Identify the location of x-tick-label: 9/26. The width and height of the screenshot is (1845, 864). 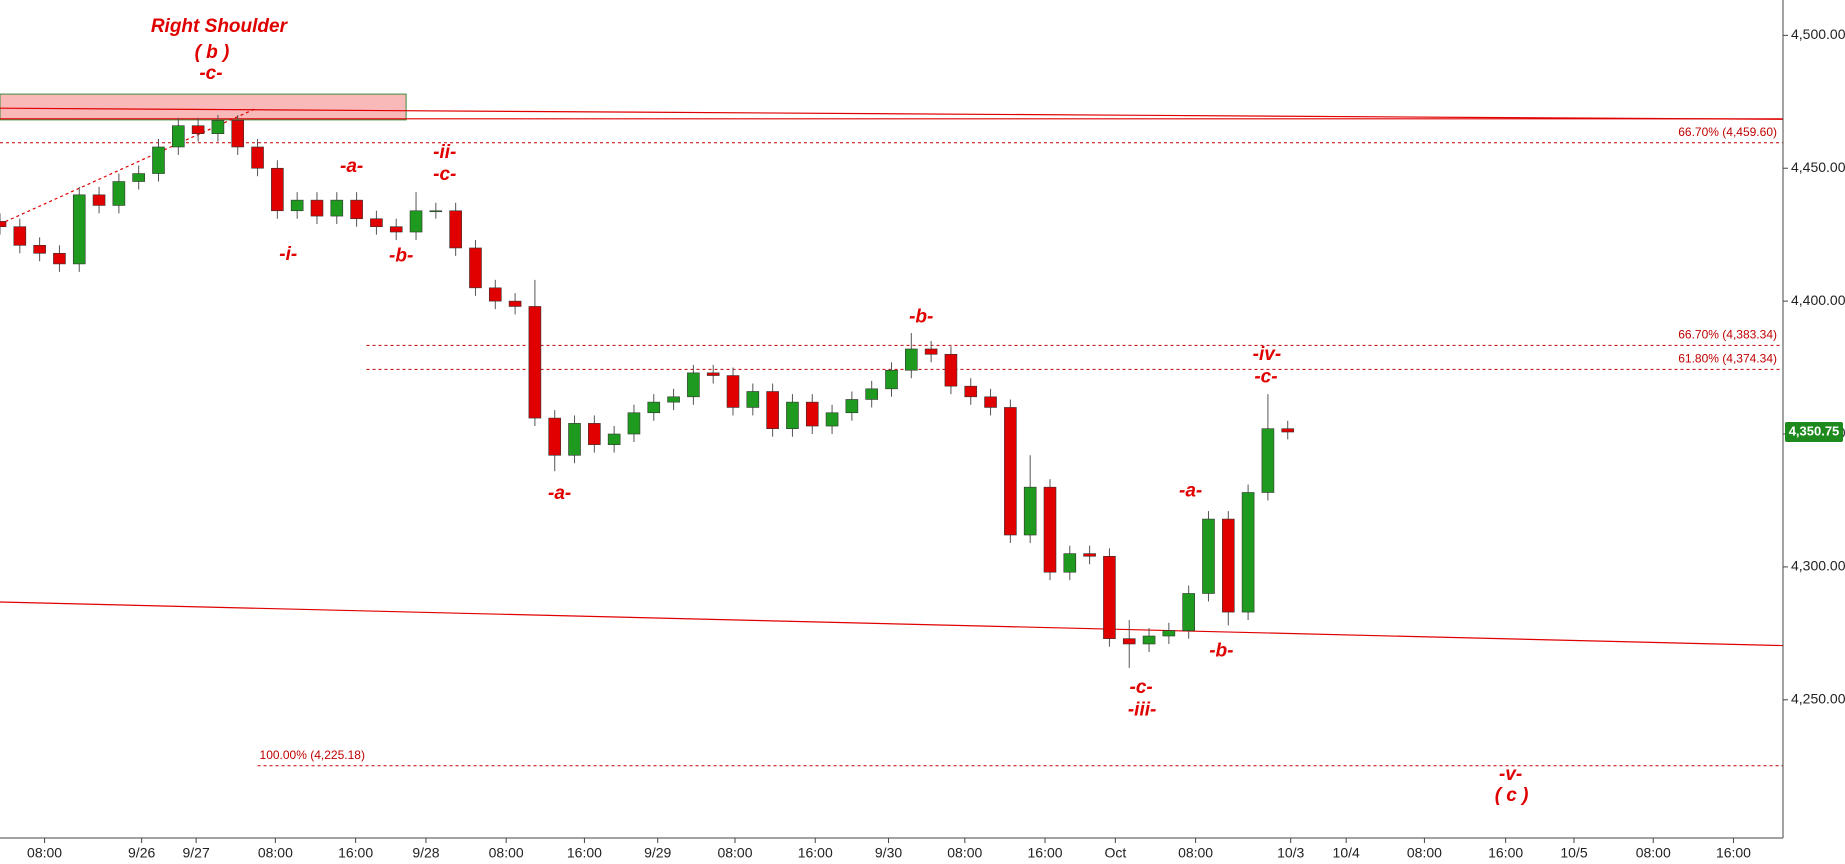
(141, 853).